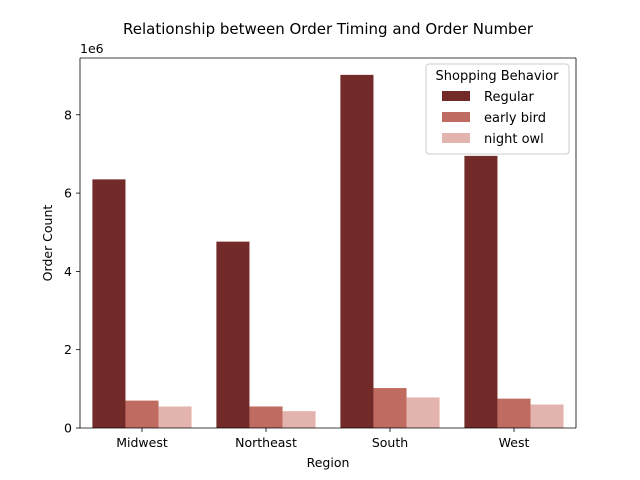 The height and width of the screenshot is (480, 640). What do you see at coordinates (481, 291) in the screenshot?
I see `bar-regular-west` at bounding box center [481, 291].